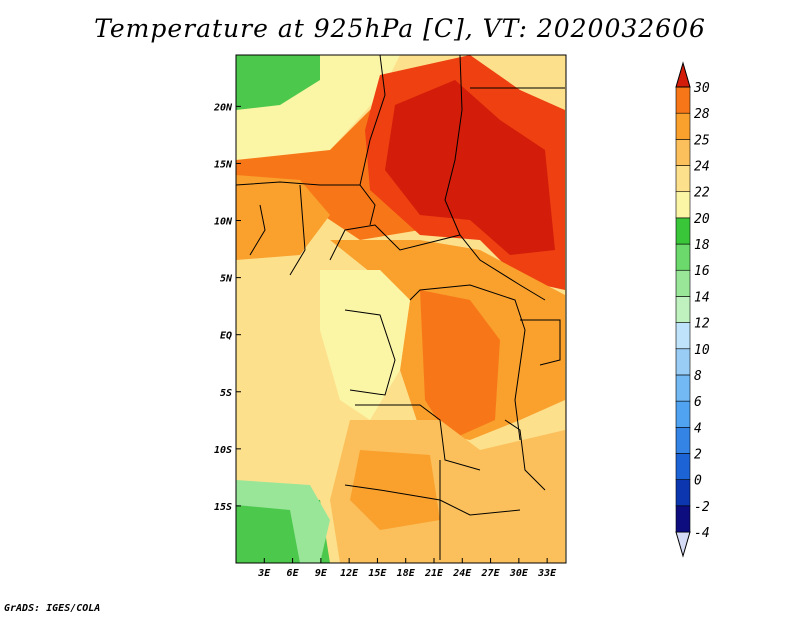 Image resolution: width=800 pixels, height=618 pixels. What do you see at coordinates (349, 573) in the screenshot?
I see `lon-tick-label: 12E` at bounding box center [349, 573].